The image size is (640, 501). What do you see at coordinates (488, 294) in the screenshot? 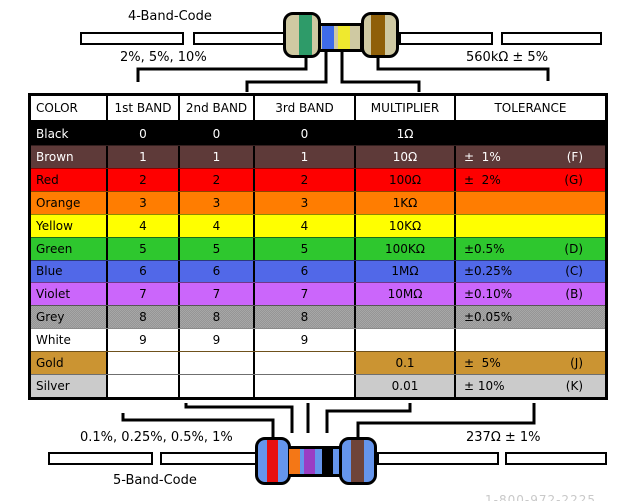
I see `tolerance-value: ±0.10%` at bounding box center [488, 294].